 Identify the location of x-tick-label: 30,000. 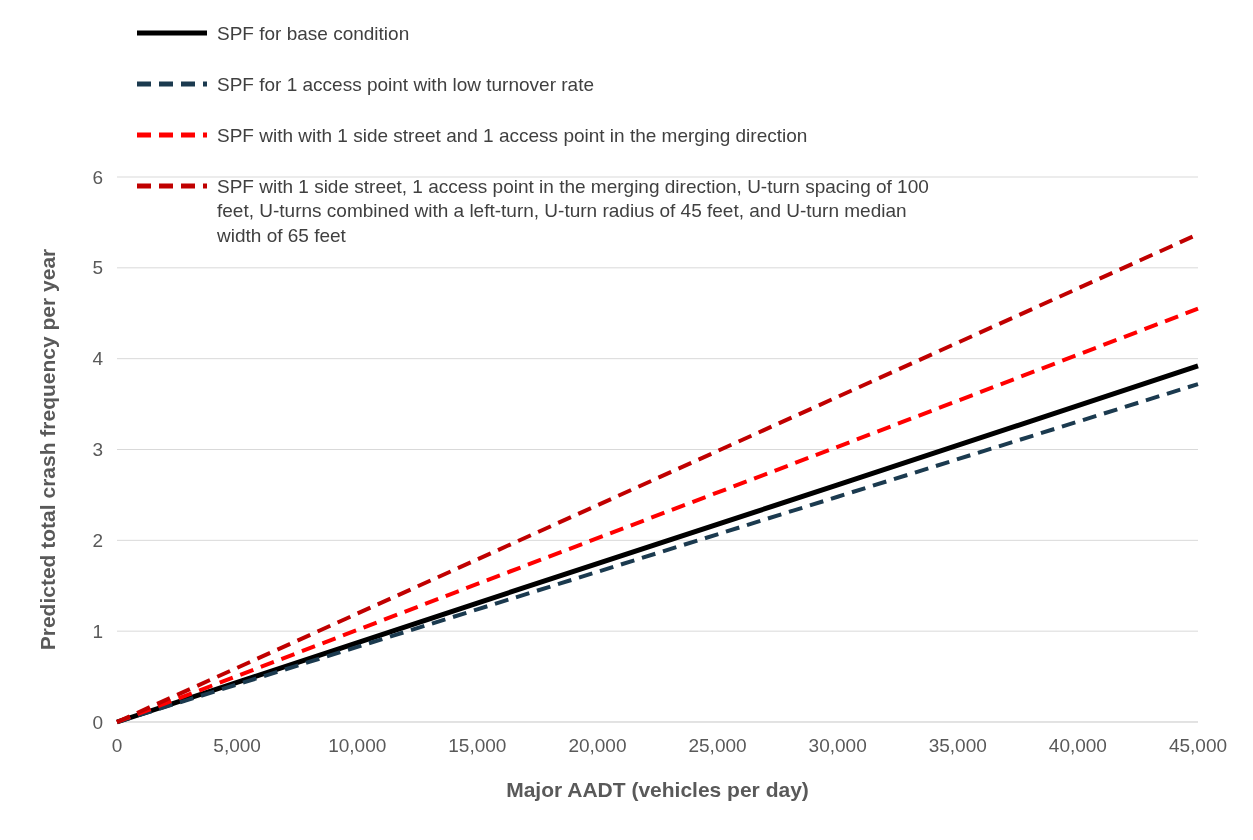
(837, 745).